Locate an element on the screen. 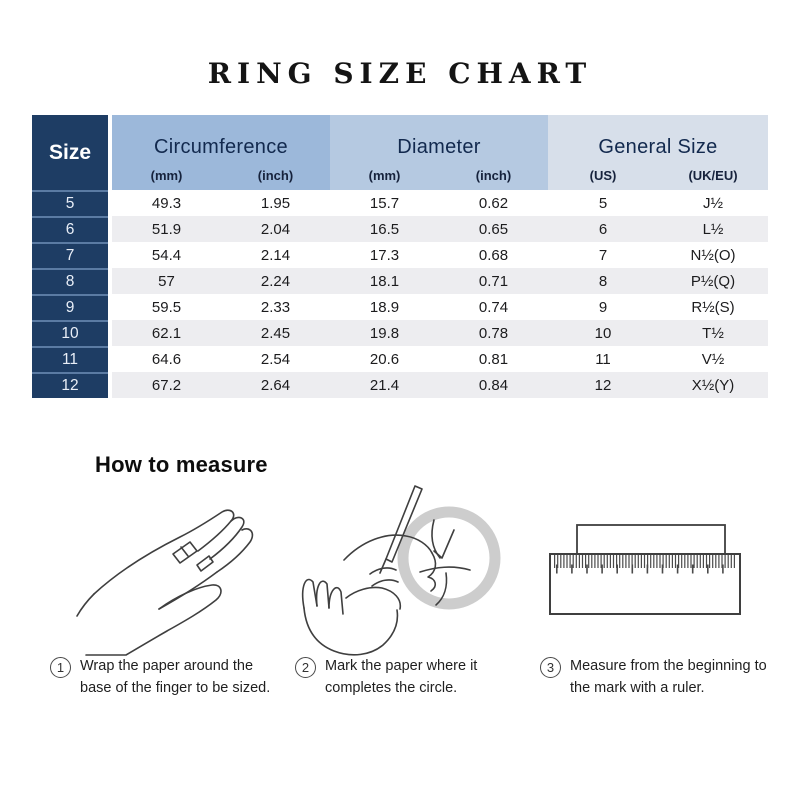  value-cell: 51.9 is located at coordinates (166, 229).